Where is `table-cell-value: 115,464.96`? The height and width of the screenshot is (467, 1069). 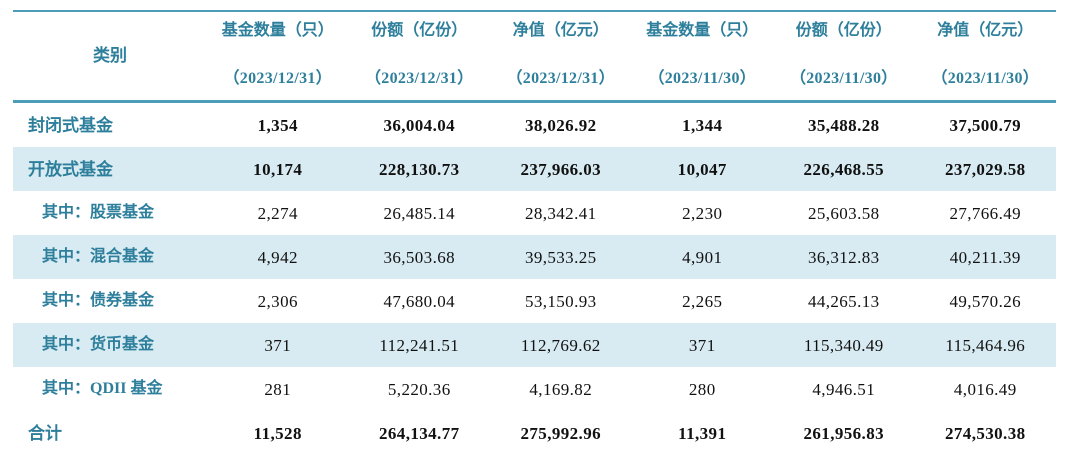 table-cell-value: 115,464.96 is located at coordinates (985, 345).